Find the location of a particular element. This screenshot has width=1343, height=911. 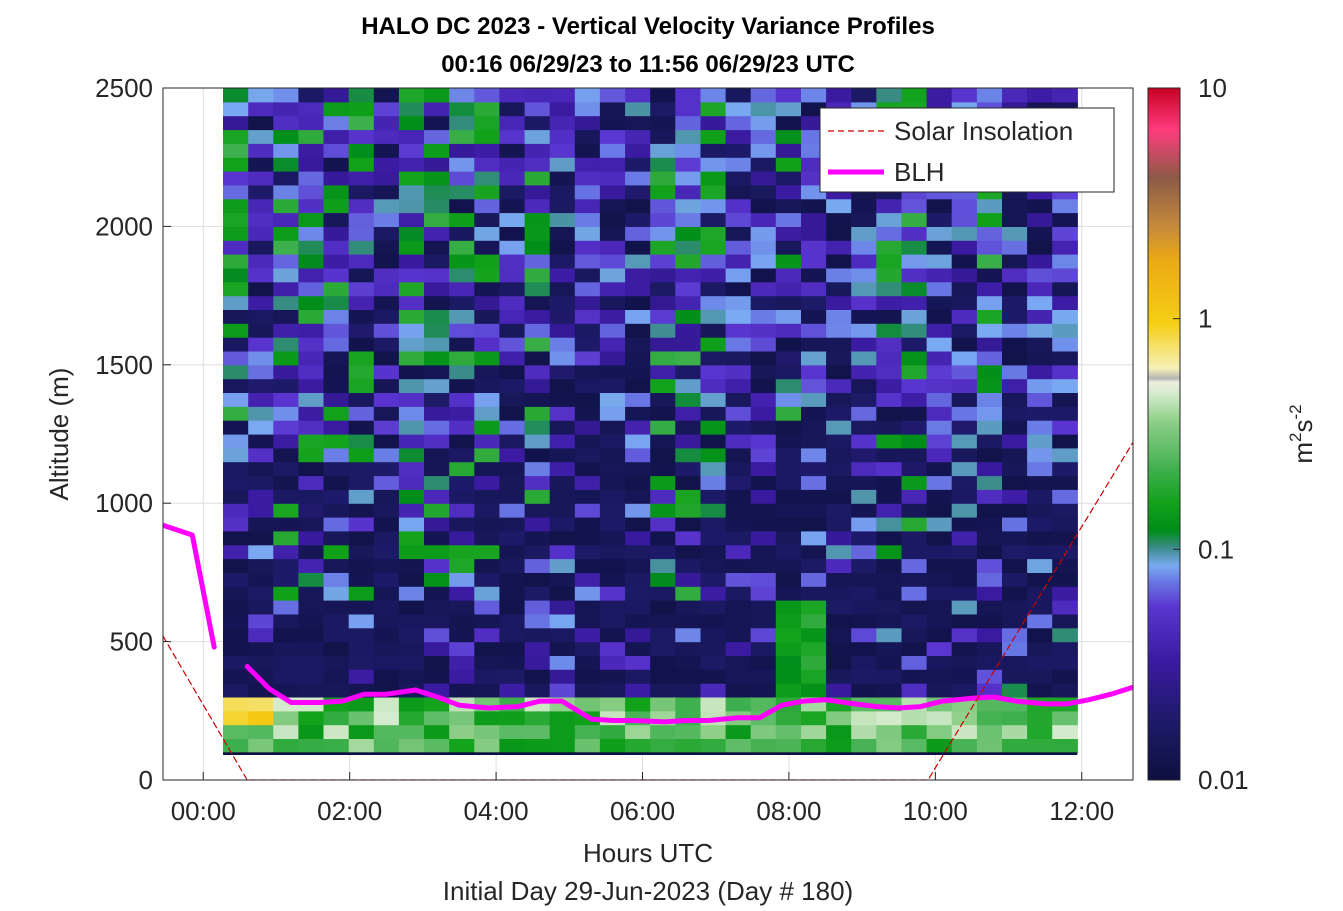

y-tick-label: 0 is located at coordinates (146, 780).